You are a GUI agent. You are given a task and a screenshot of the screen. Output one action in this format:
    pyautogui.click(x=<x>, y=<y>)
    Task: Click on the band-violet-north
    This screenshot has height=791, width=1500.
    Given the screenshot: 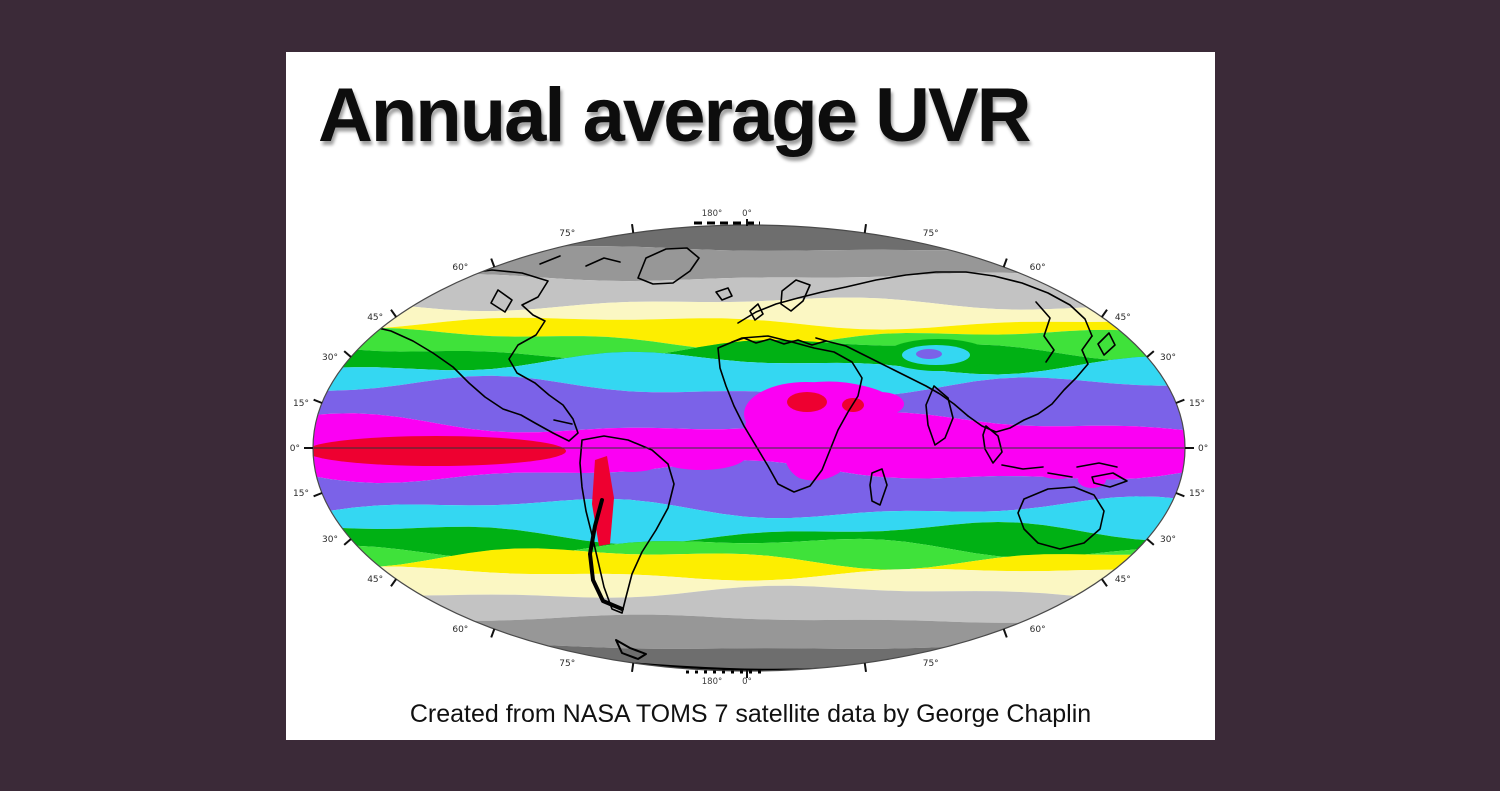 What is the action you would take?
    pyautogui.click(x=749, y=404)
    